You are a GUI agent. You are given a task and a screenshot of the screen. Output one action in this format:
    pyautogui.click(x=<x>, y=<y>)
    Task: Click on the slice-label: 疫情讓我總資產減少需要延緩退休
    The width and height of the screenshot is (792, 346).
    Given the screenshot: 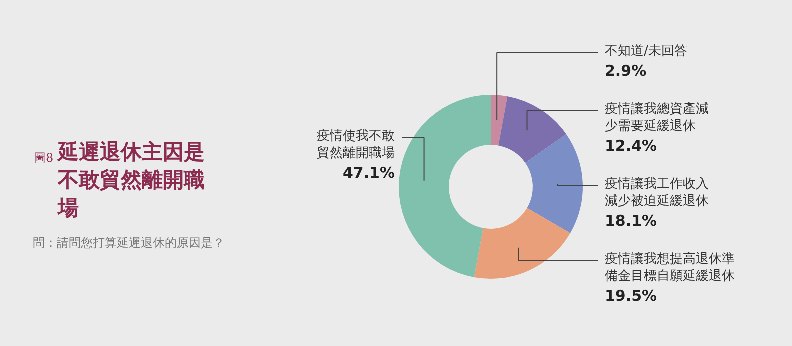 What is the action you would take?
    pyautogui.click(x=657, y=118)
    